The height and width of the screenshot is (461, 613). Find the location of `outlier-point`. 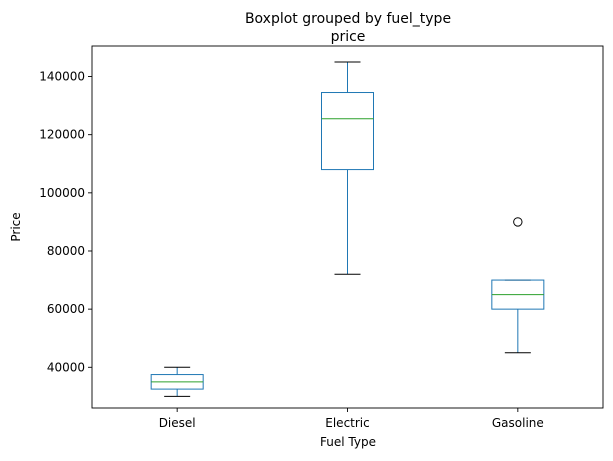

outlier-point is located at coordinates (518, 222).